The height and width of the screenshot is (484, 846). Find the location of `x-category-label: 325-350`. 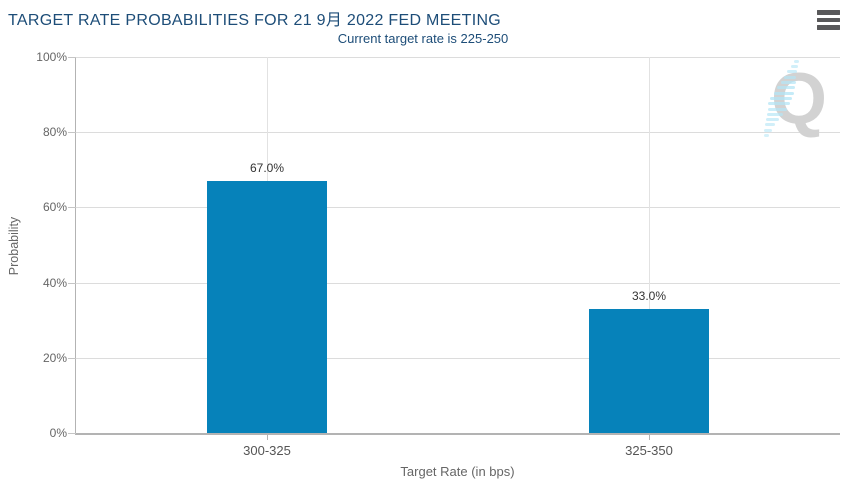

x-category-label: 325-350 is located at coordinates (649, 450).